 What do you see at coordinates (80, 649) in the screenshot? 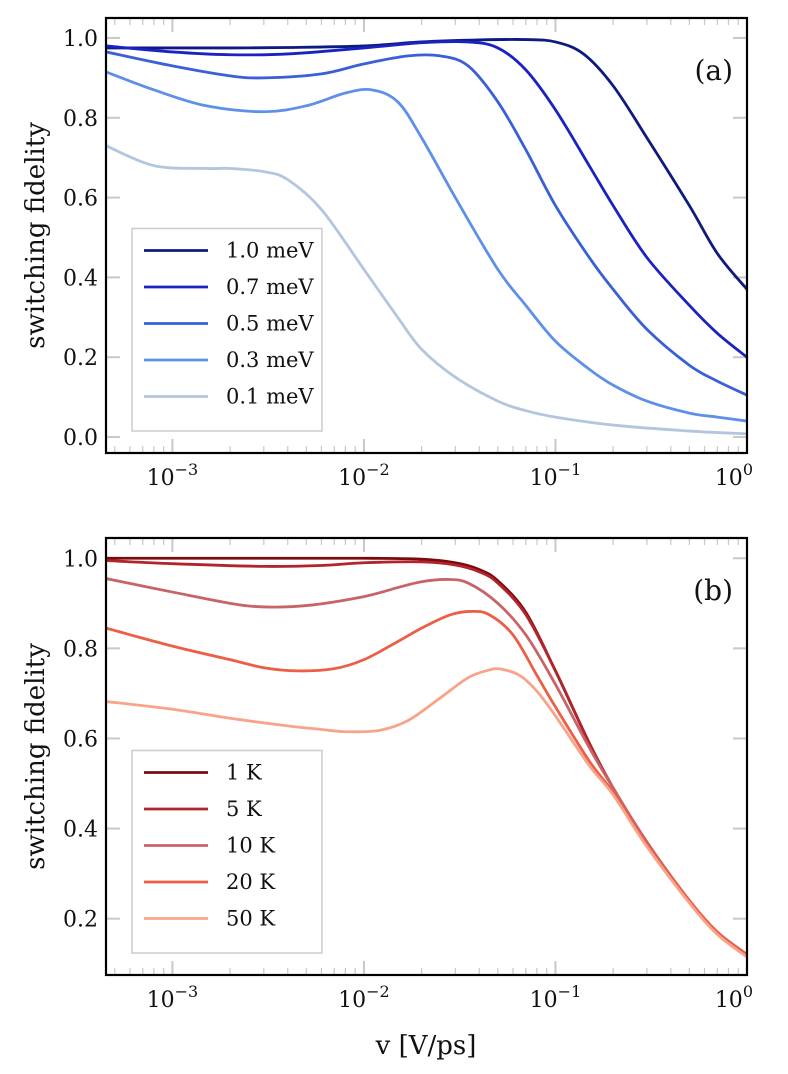
I see `panel-b-ytick-label: 0.8` at bounding box center [80, 649].